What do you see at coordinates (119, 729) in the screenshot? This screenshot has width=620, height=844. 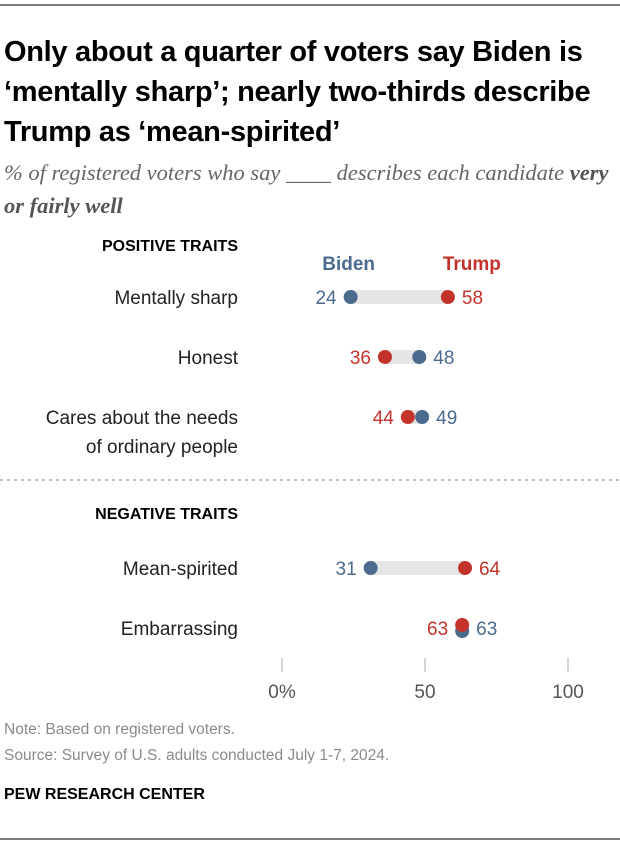 I see `note-text: Note: Based on registered voters.` at bounding box center [119, 729].